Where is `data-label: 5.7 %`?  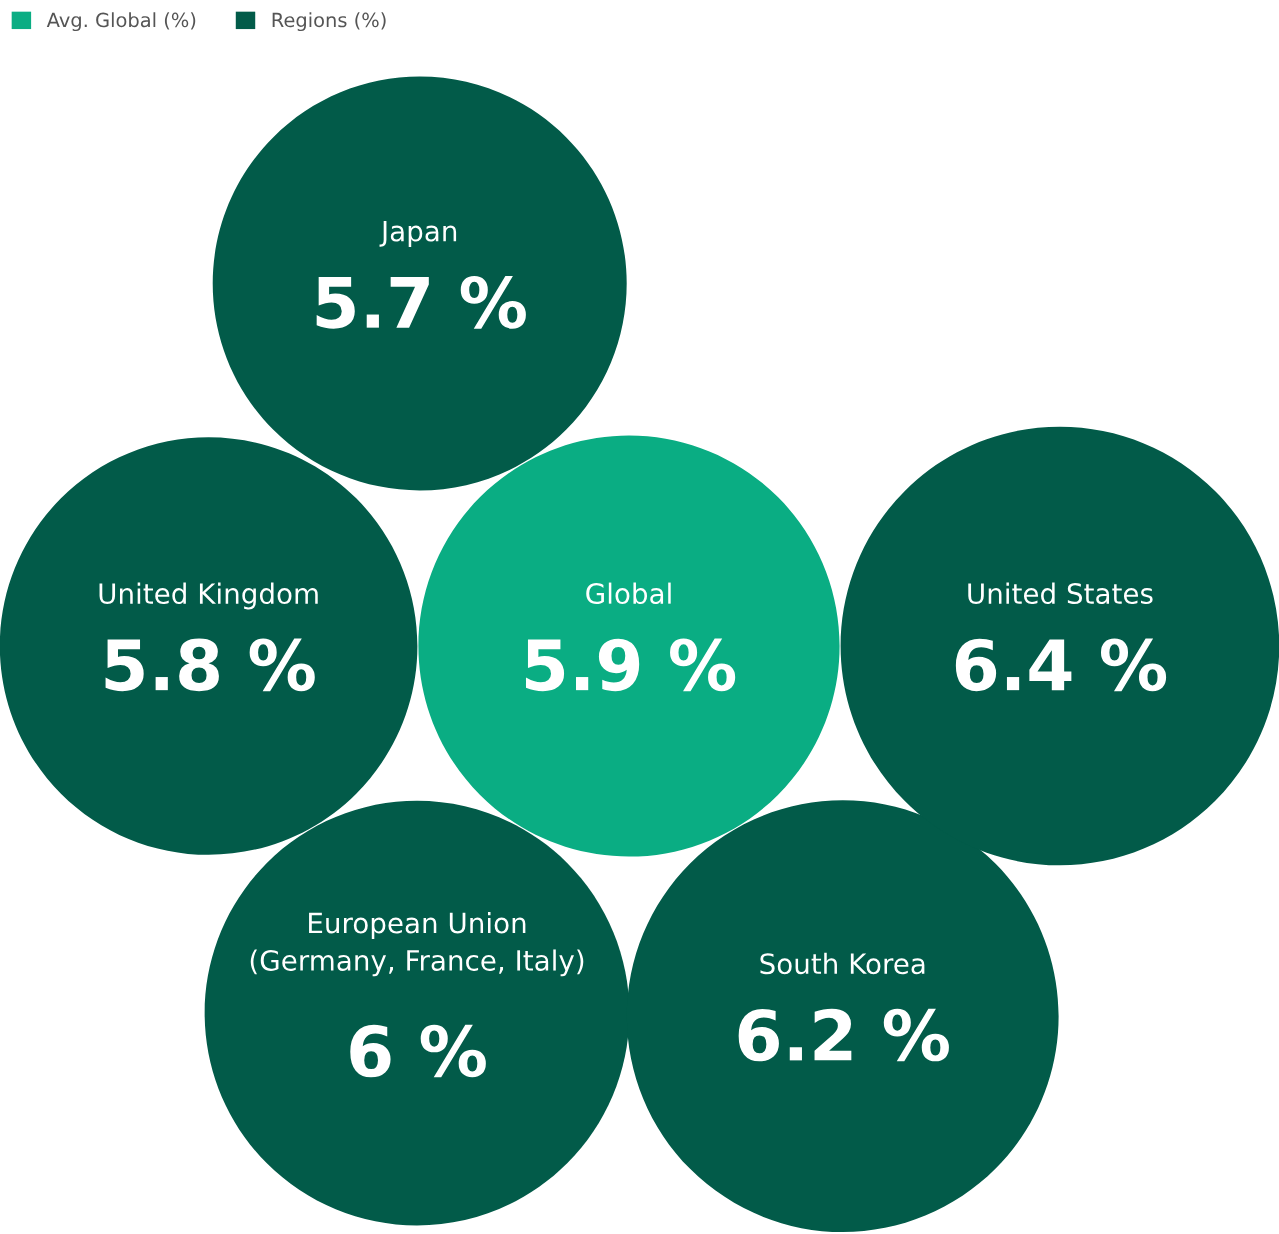 data-label: 5.7 % is located at coordinates (421, 302).